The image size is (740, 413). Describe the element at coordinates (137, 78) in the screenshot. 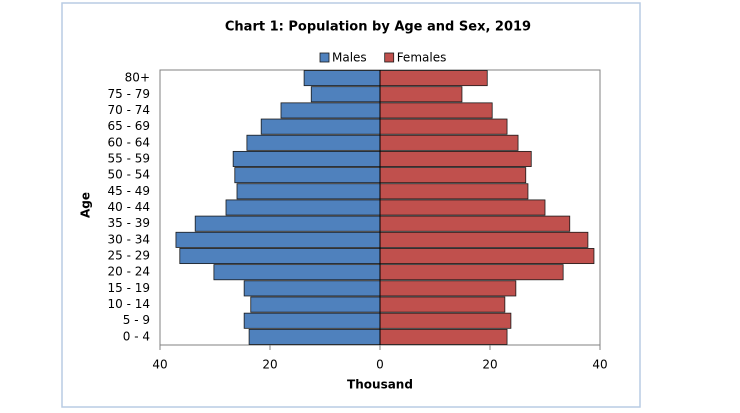

I see `y-tick-label: 80+` at that location.